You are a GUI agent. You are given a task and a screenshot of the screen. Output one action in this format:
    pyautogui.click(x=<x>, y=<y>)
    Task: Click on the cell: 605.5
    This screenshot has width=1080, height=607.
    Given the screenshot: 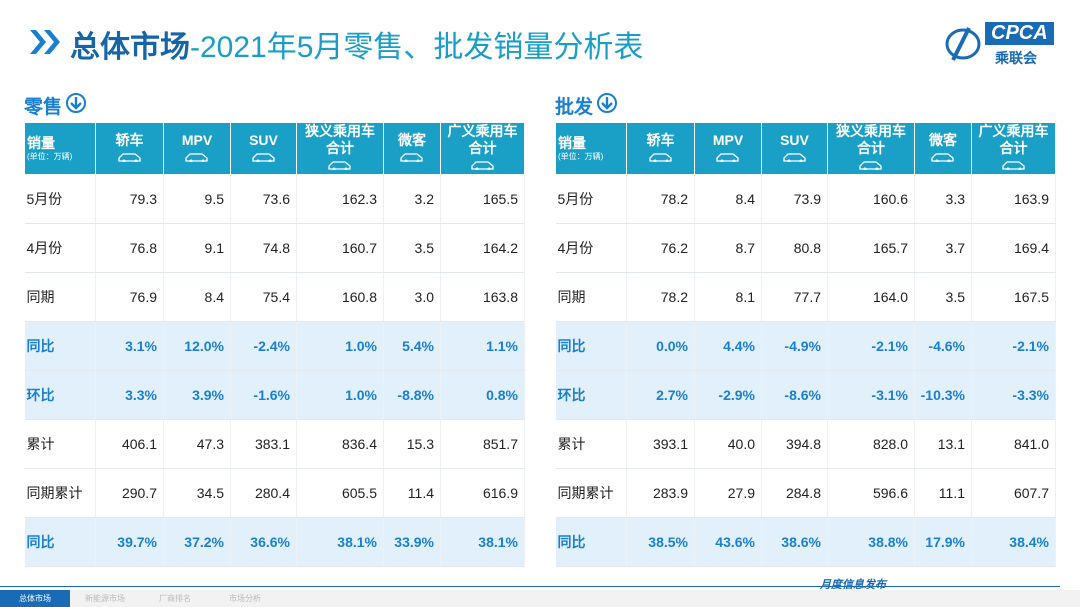 What is the action you would take?
    pyautogui.click(x=340, y=493)
    